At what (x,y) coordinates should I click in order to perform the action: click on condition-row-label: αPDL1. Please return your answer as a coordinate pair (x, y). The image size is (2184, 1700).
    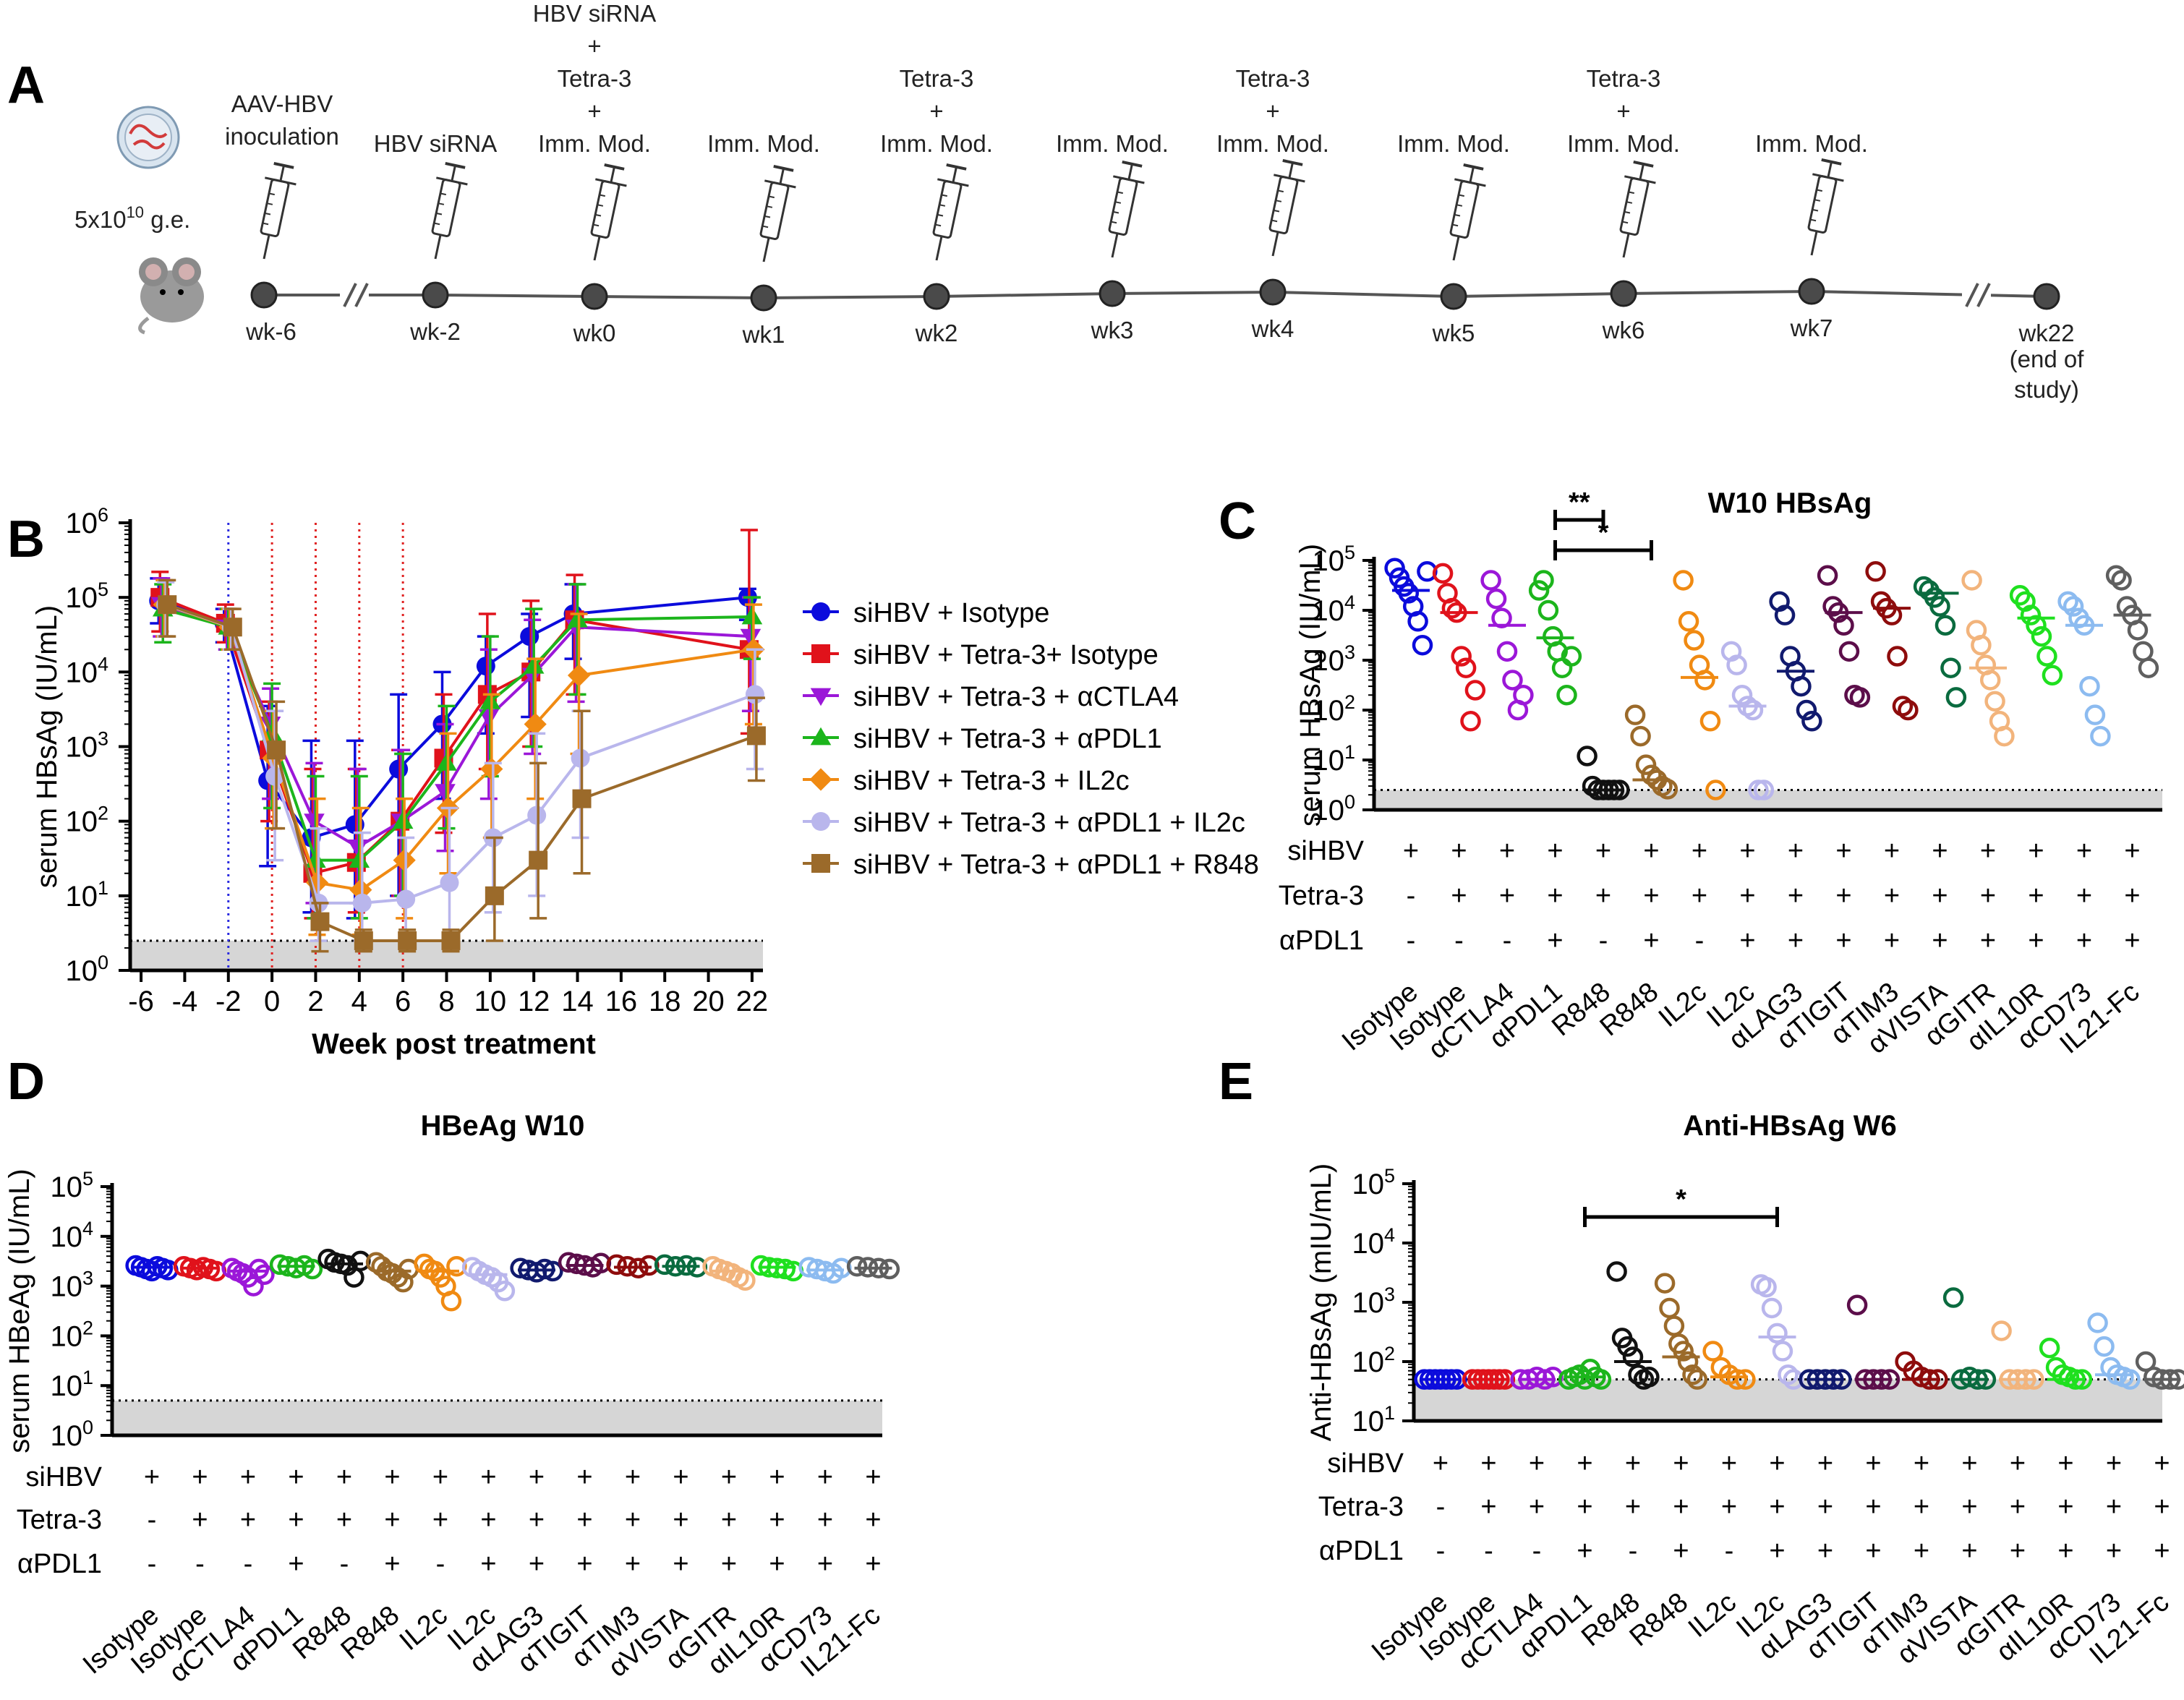
    Looking at the image, I should click on (59, 1564).